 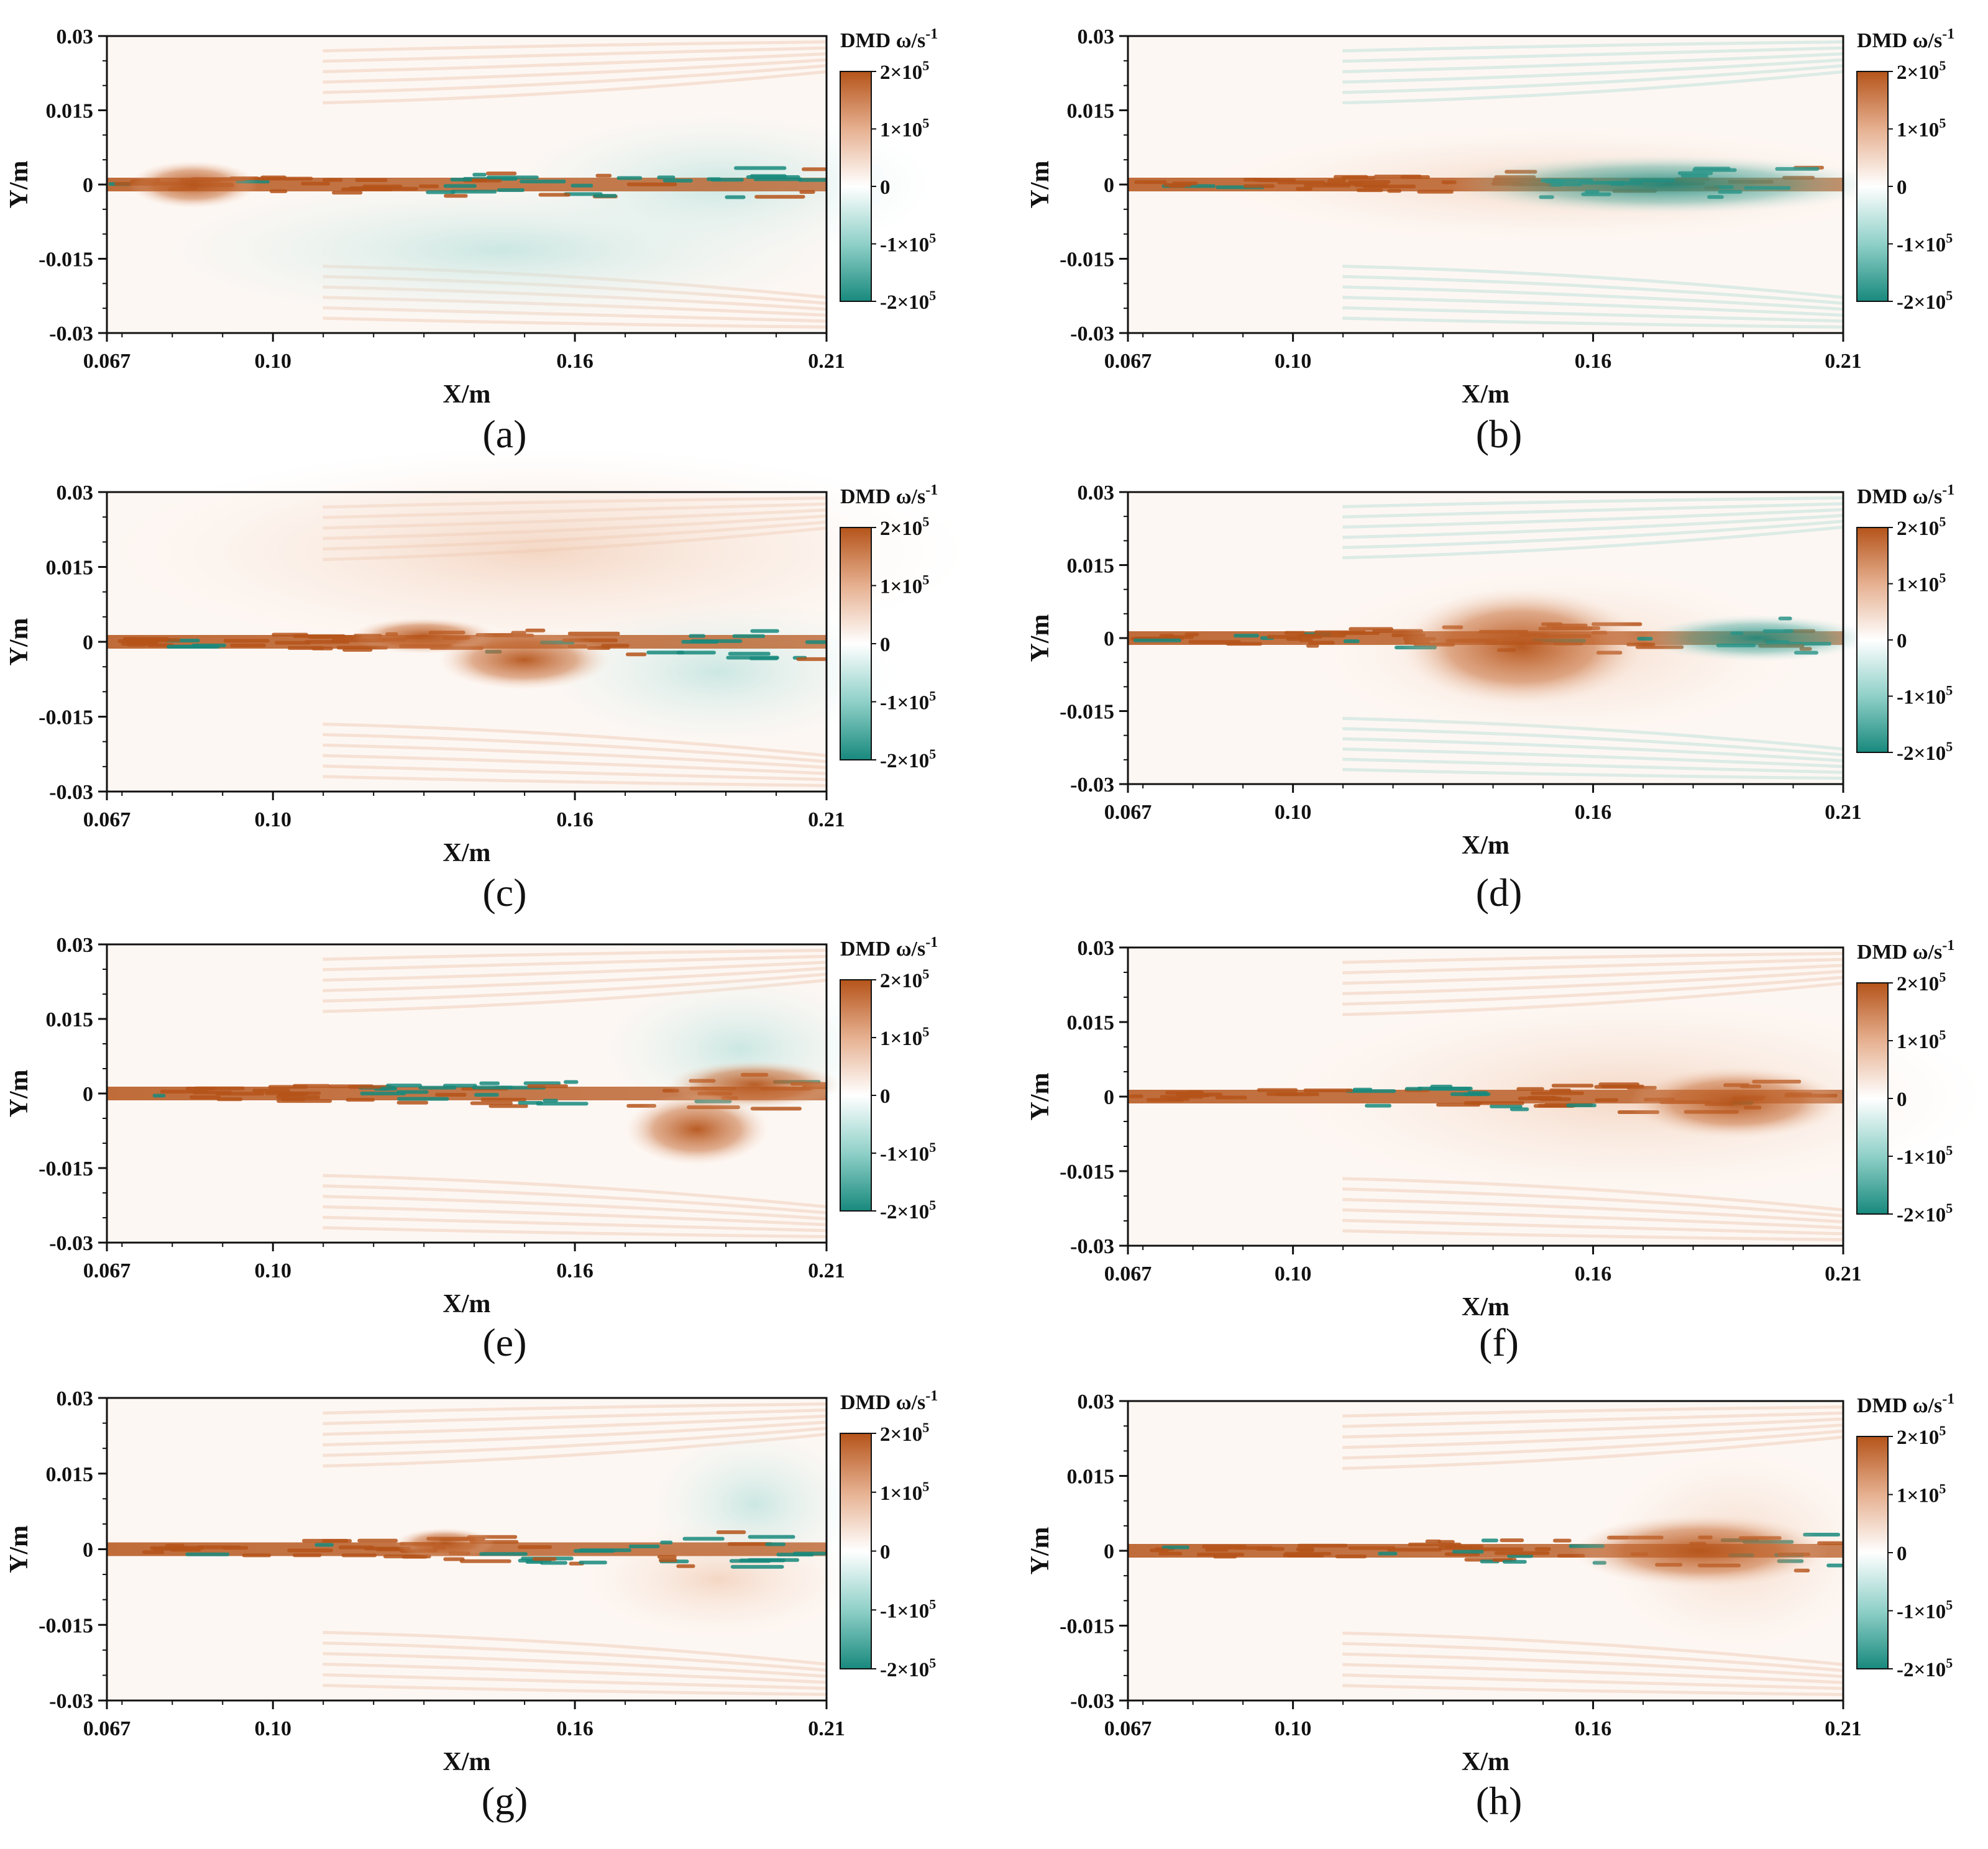 What do you see at coordinates (504, 1342) in the screenshot?
I see `panel-label: (e)` at bounding box center [504, 1342].